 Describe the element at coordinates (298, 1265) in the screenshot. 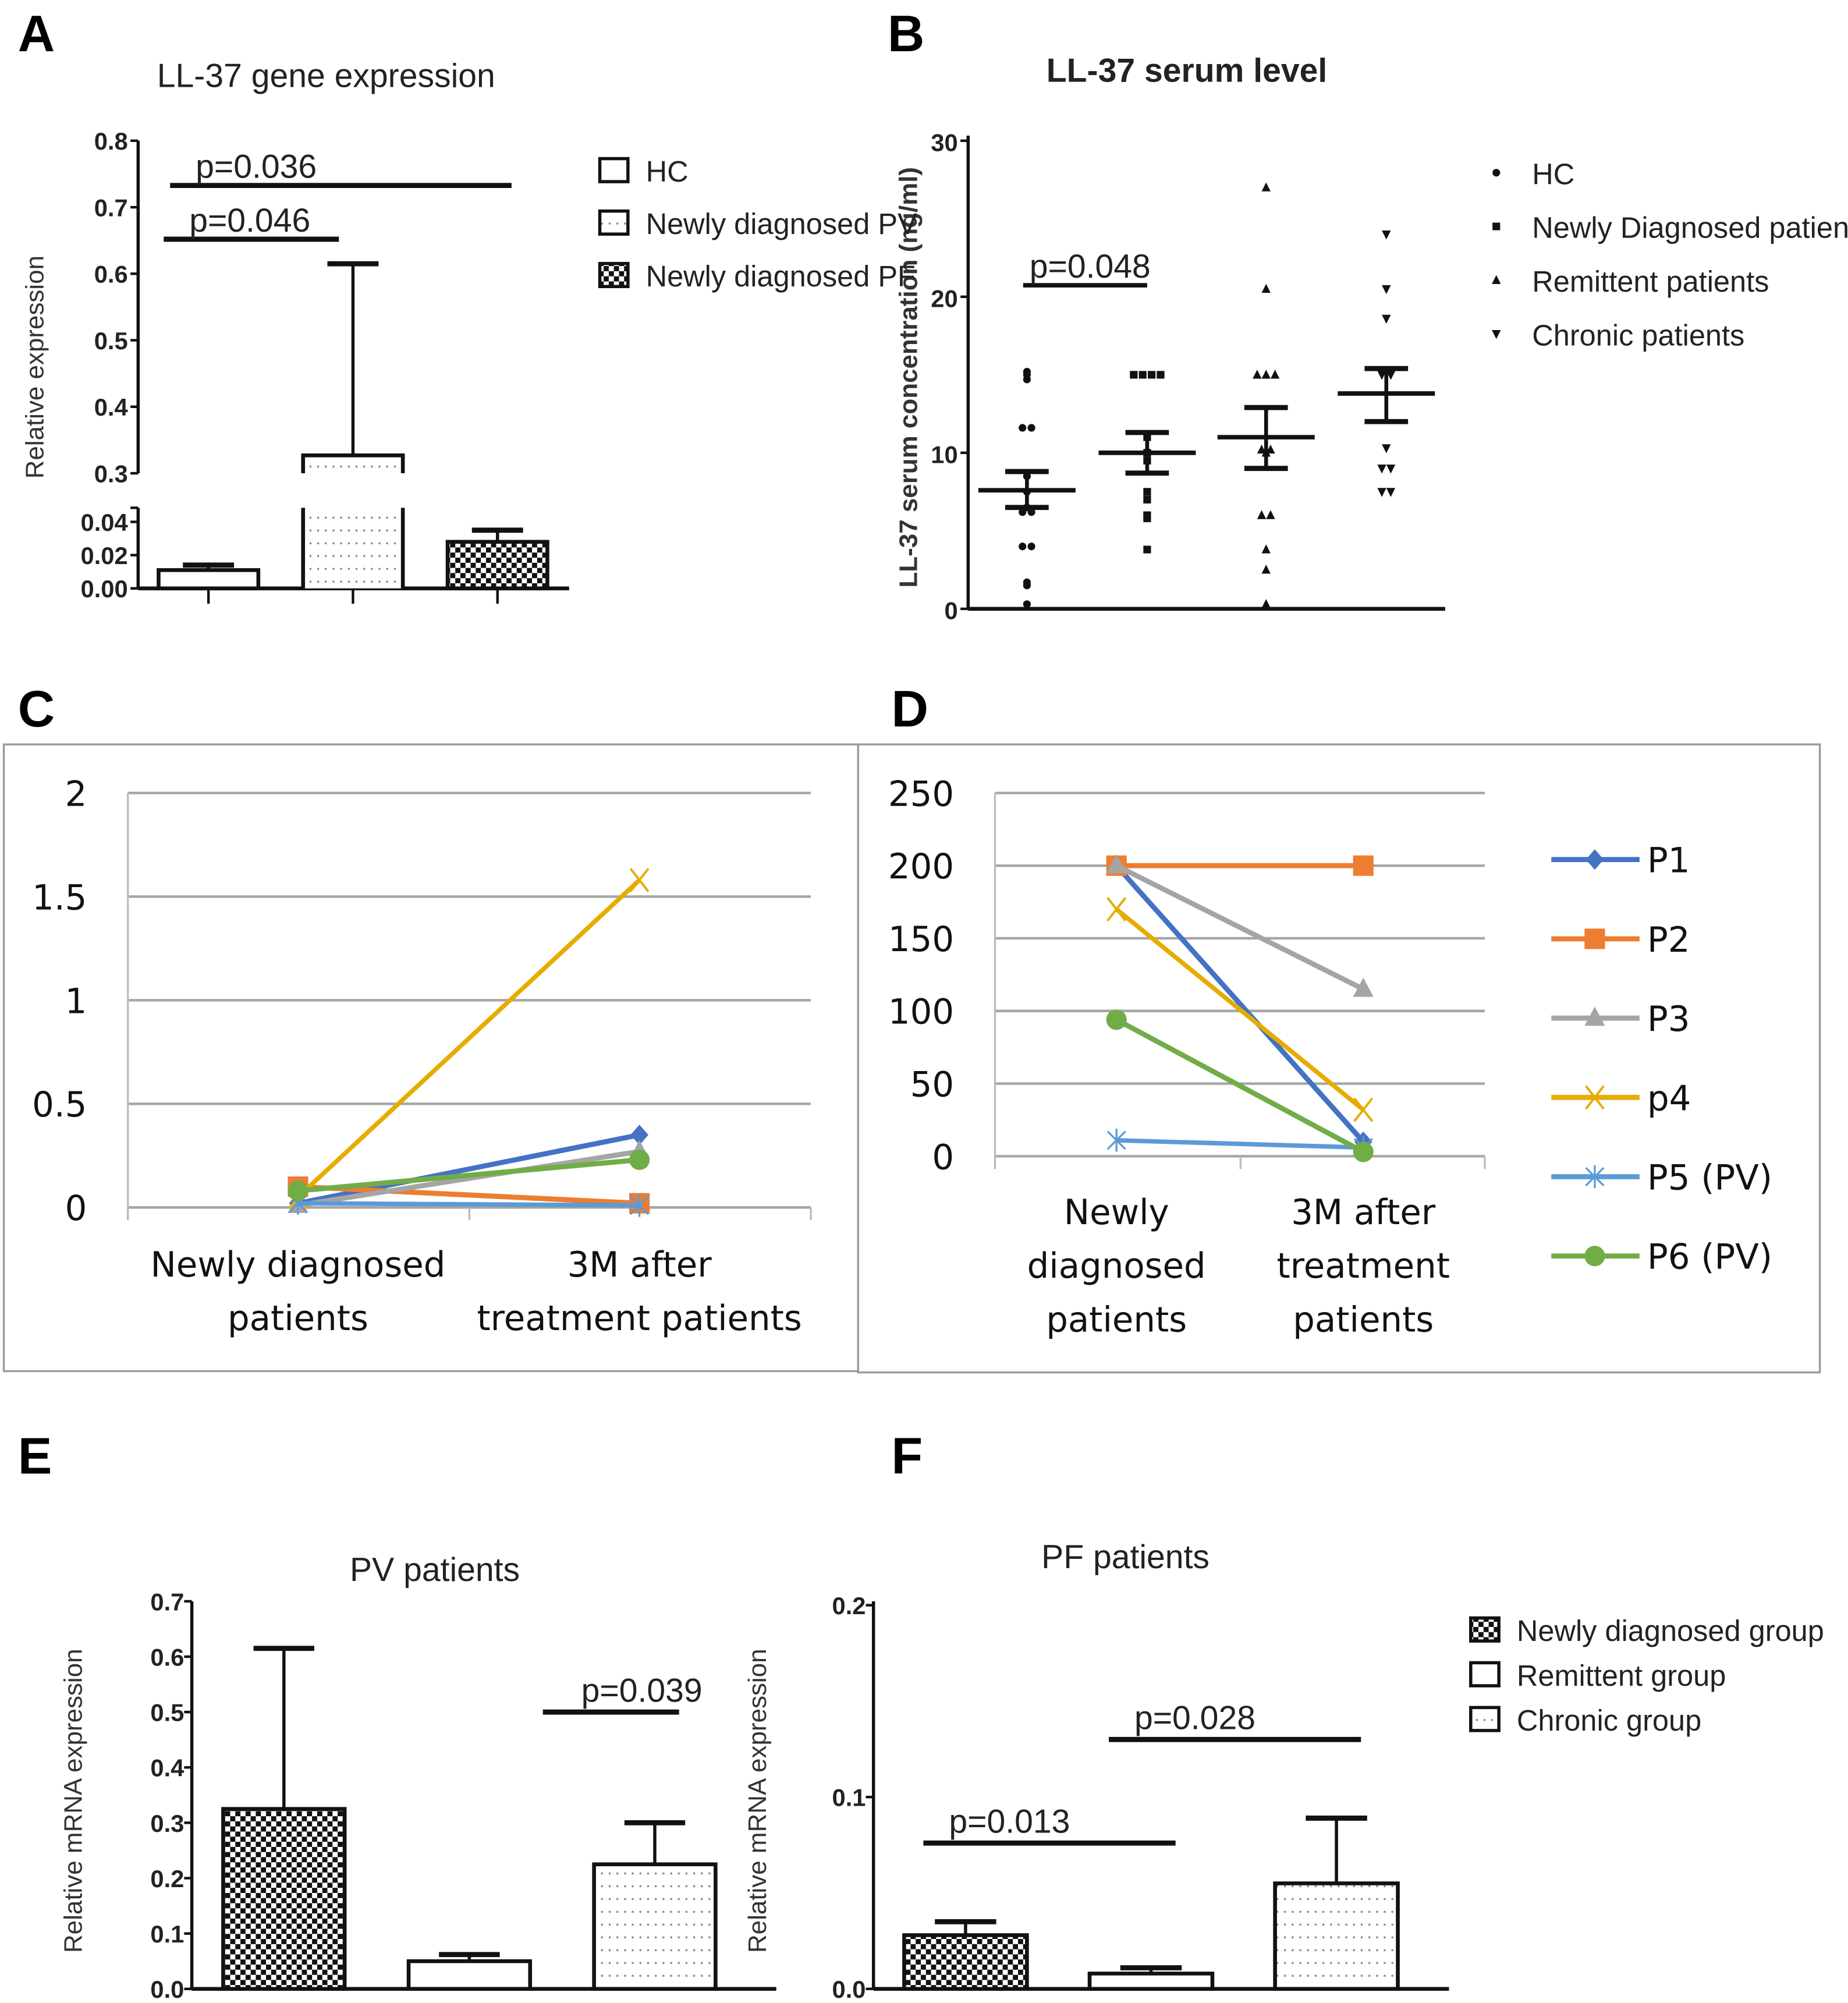

I see `chart-c-category-label: Newly diagnosed` at that location.